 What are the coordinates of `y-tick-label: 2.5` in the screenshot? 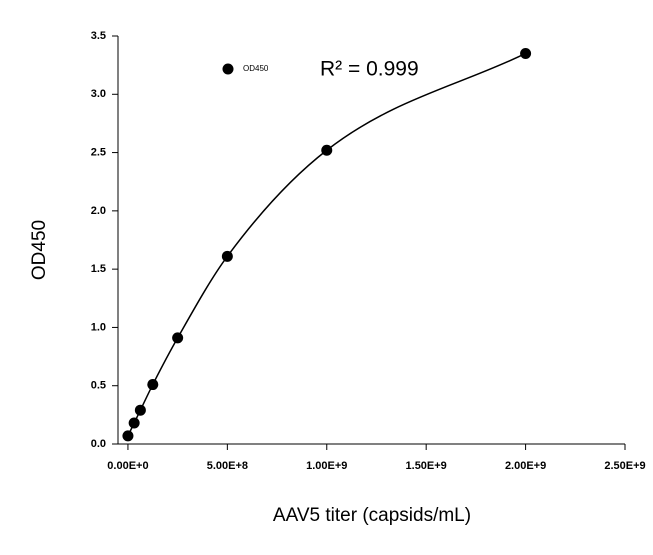 It's located at (98, 152).